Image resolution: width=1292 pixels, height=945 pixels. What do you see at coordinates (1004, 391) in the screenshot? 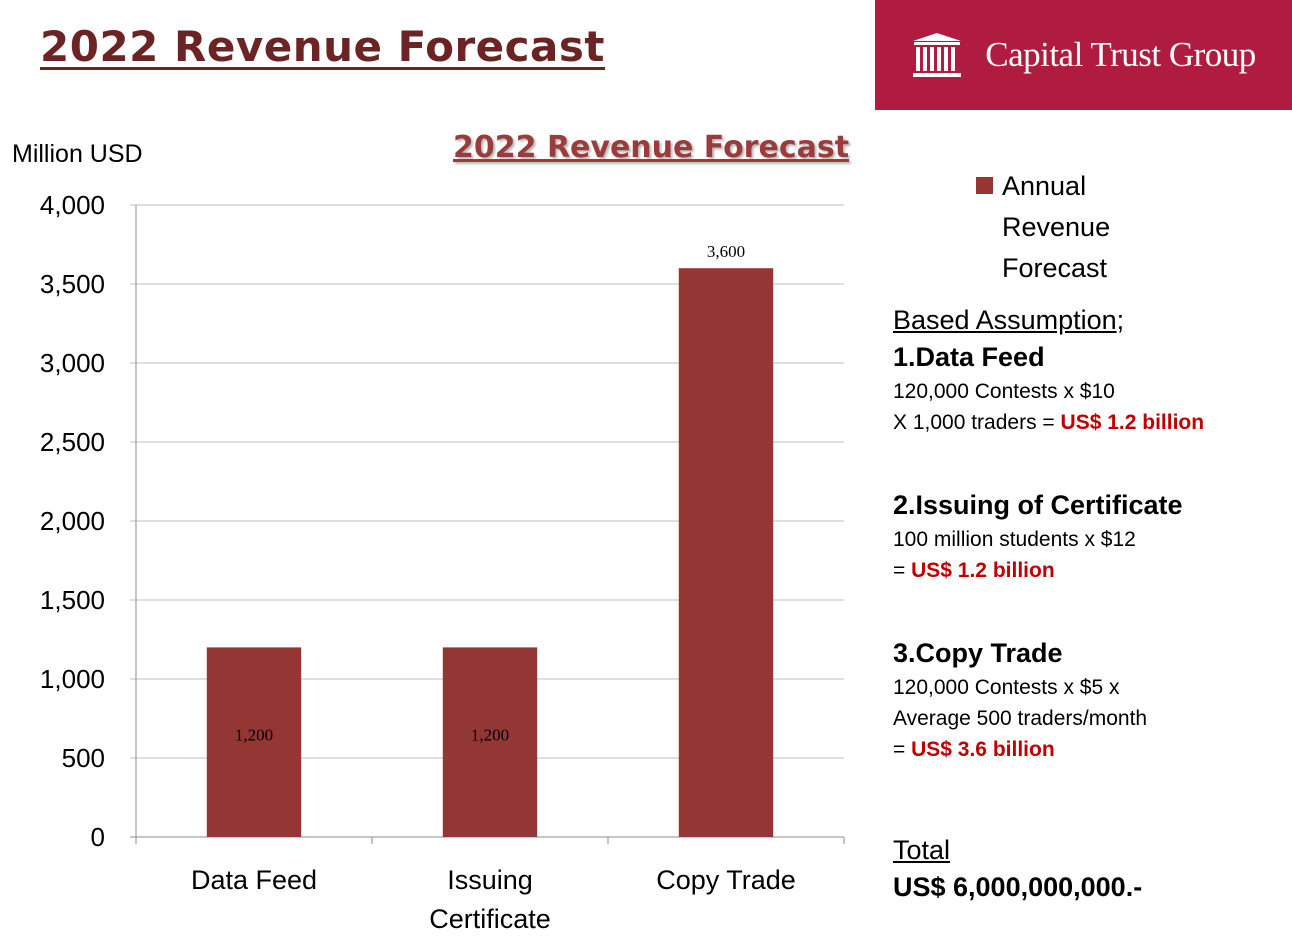
I see `assumption-line: 120,000 Contests x $10` at bounding box center [1004, 391].